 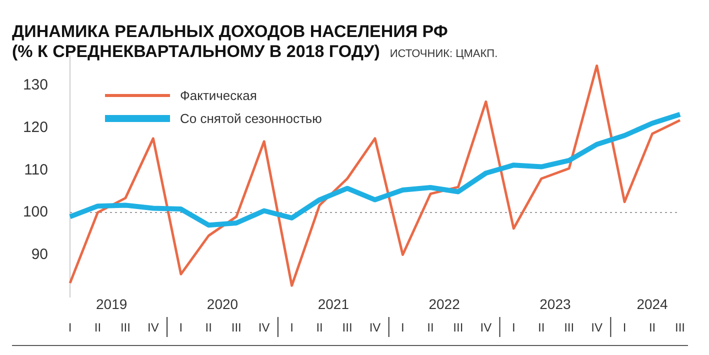 I want to click on annotation: 2019, so click(x=112, y=304).